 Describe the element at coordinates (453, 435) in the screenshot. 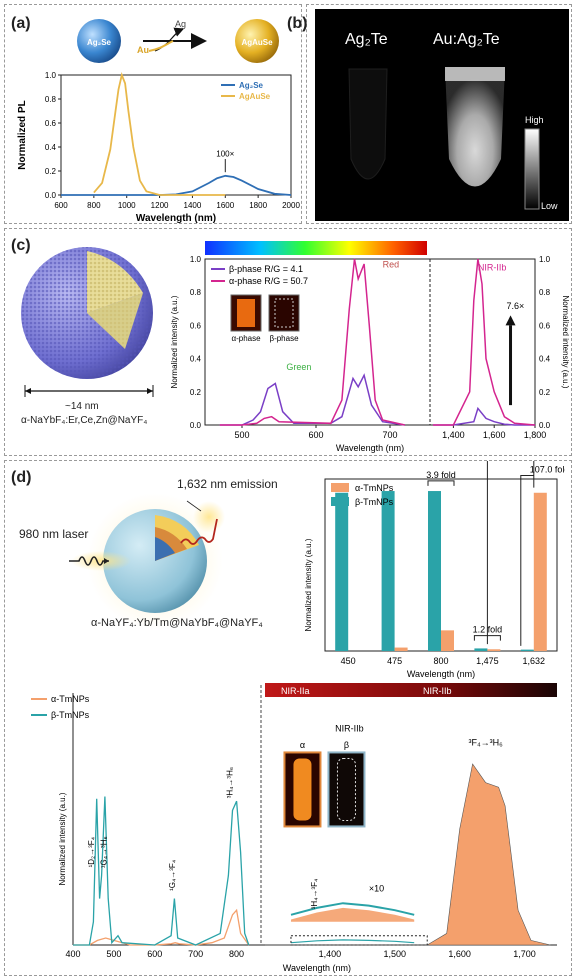

I see `x-tick-label-c: 1,400` at that location.